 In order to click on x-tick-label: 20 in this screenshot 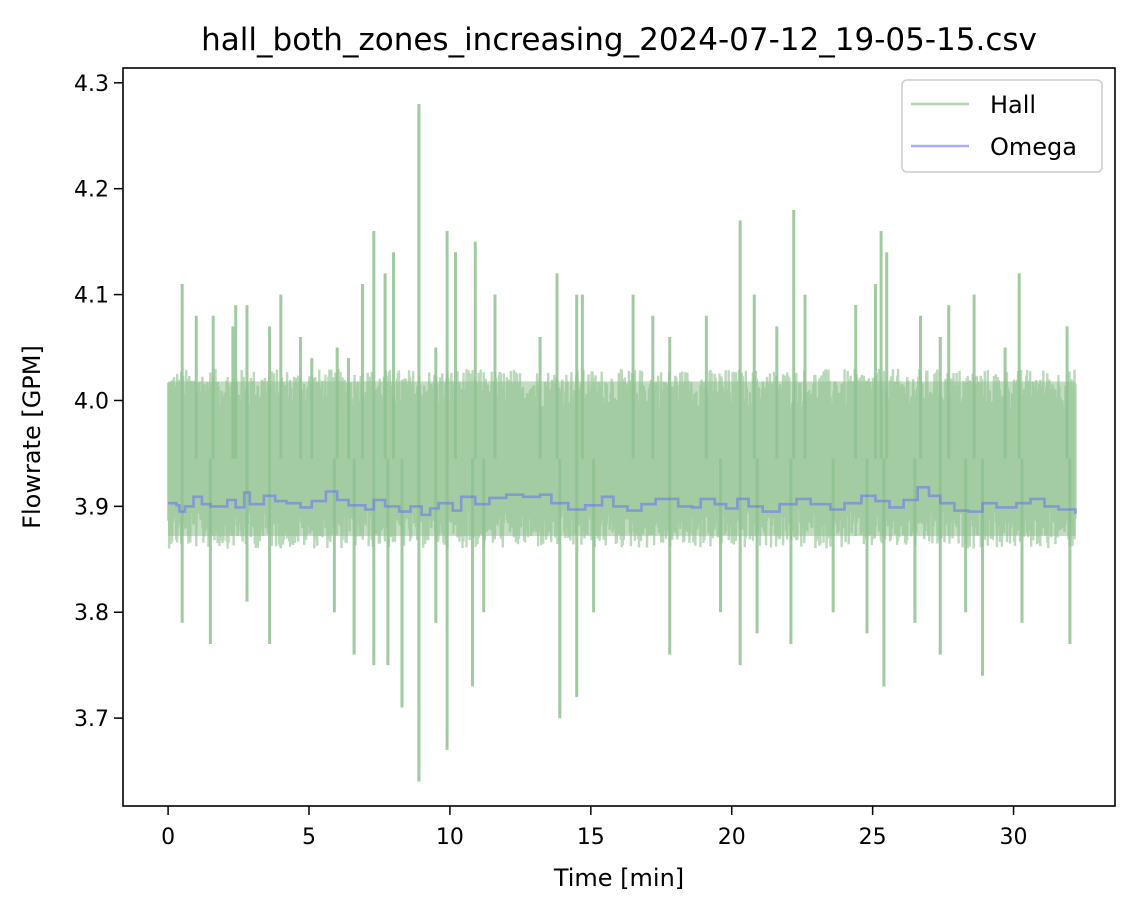, I will do `click(732, 837)`.